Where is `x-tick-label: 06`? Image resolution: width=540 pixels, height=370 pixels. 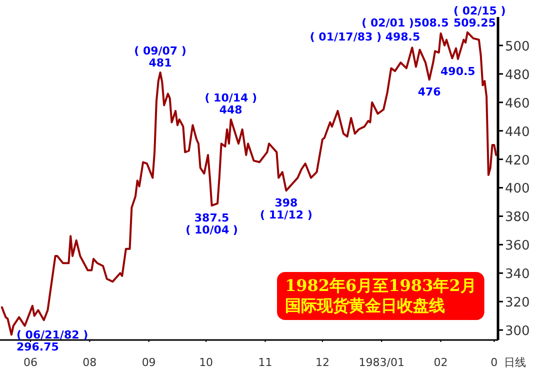 x-tick-label: 06 is located at coordinates (31, 362).